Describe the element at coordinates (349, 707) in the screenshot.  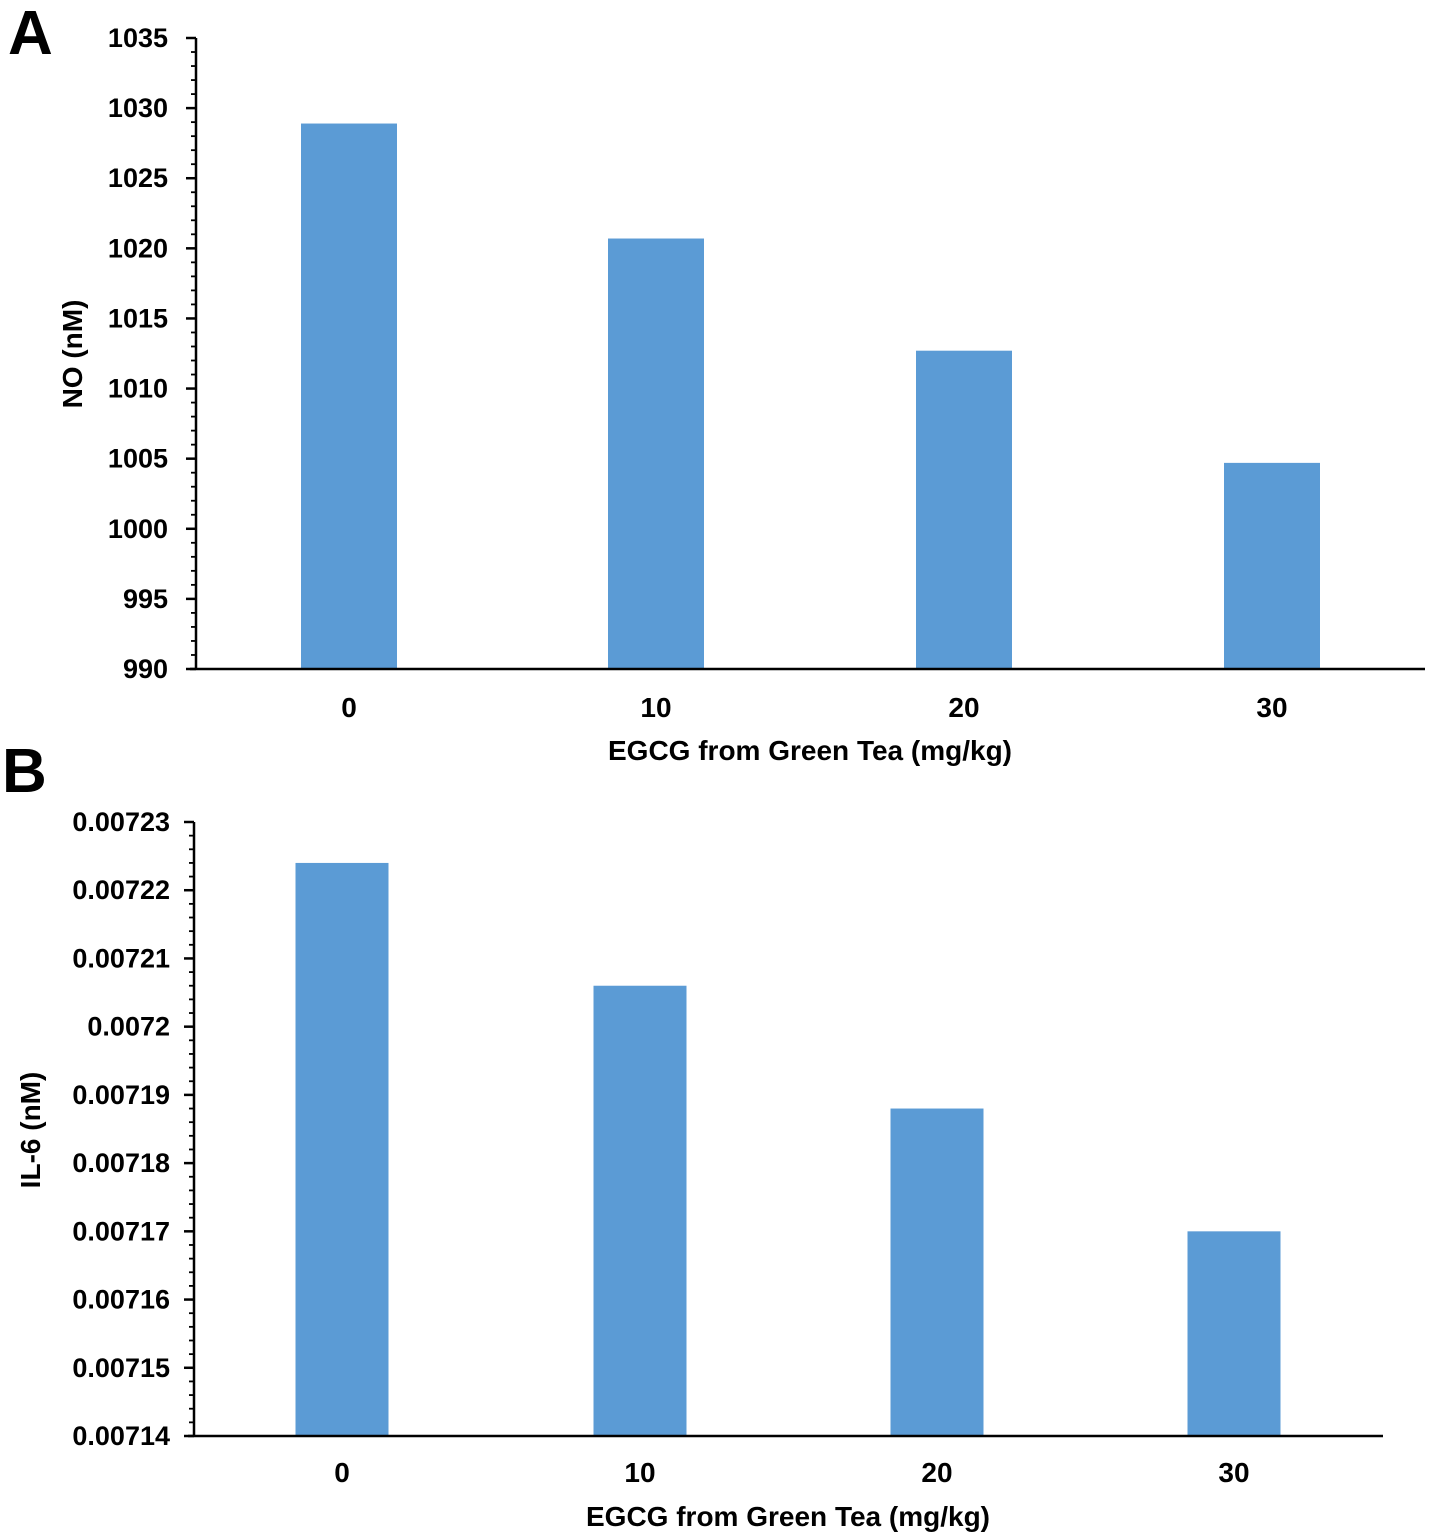
I see `panel-a-x-tick-label: 0` at that location.